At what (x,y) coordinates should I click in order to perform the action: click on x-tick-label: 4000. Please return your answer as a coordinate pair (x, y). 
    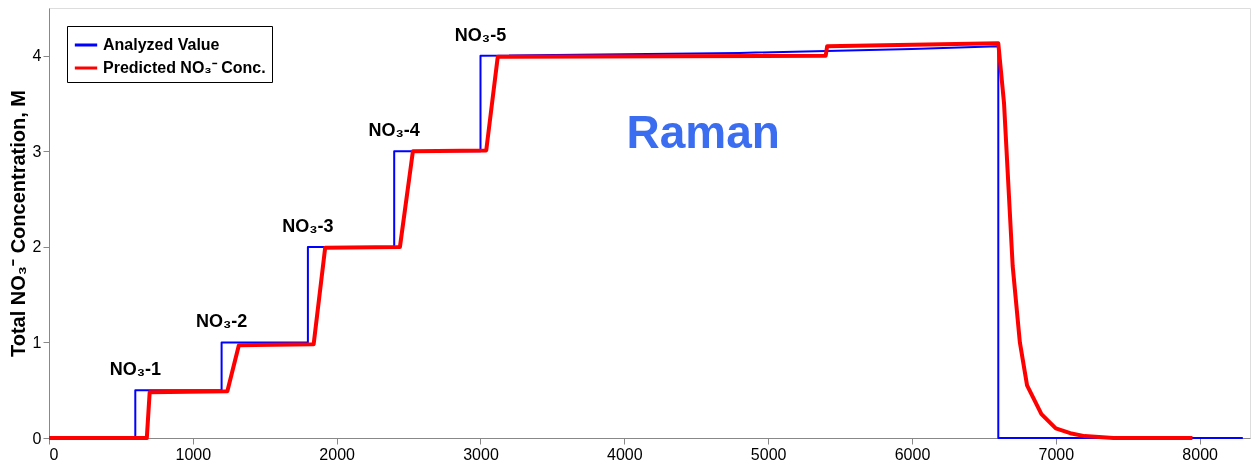
    Looking at the image, I should click on (625, 454).